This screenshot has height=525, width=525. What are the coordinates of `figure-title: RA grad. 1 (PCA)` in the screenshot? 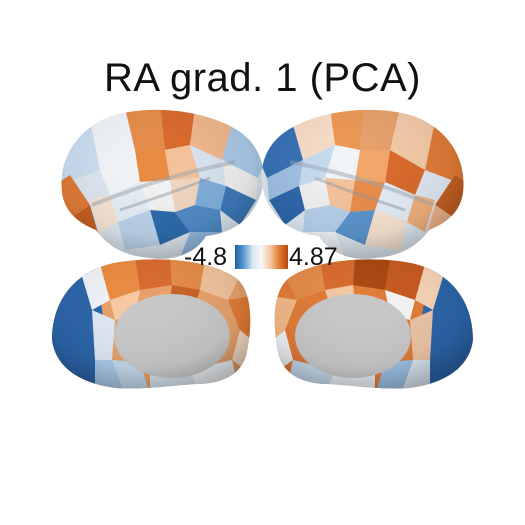 It's located at (262, 78).